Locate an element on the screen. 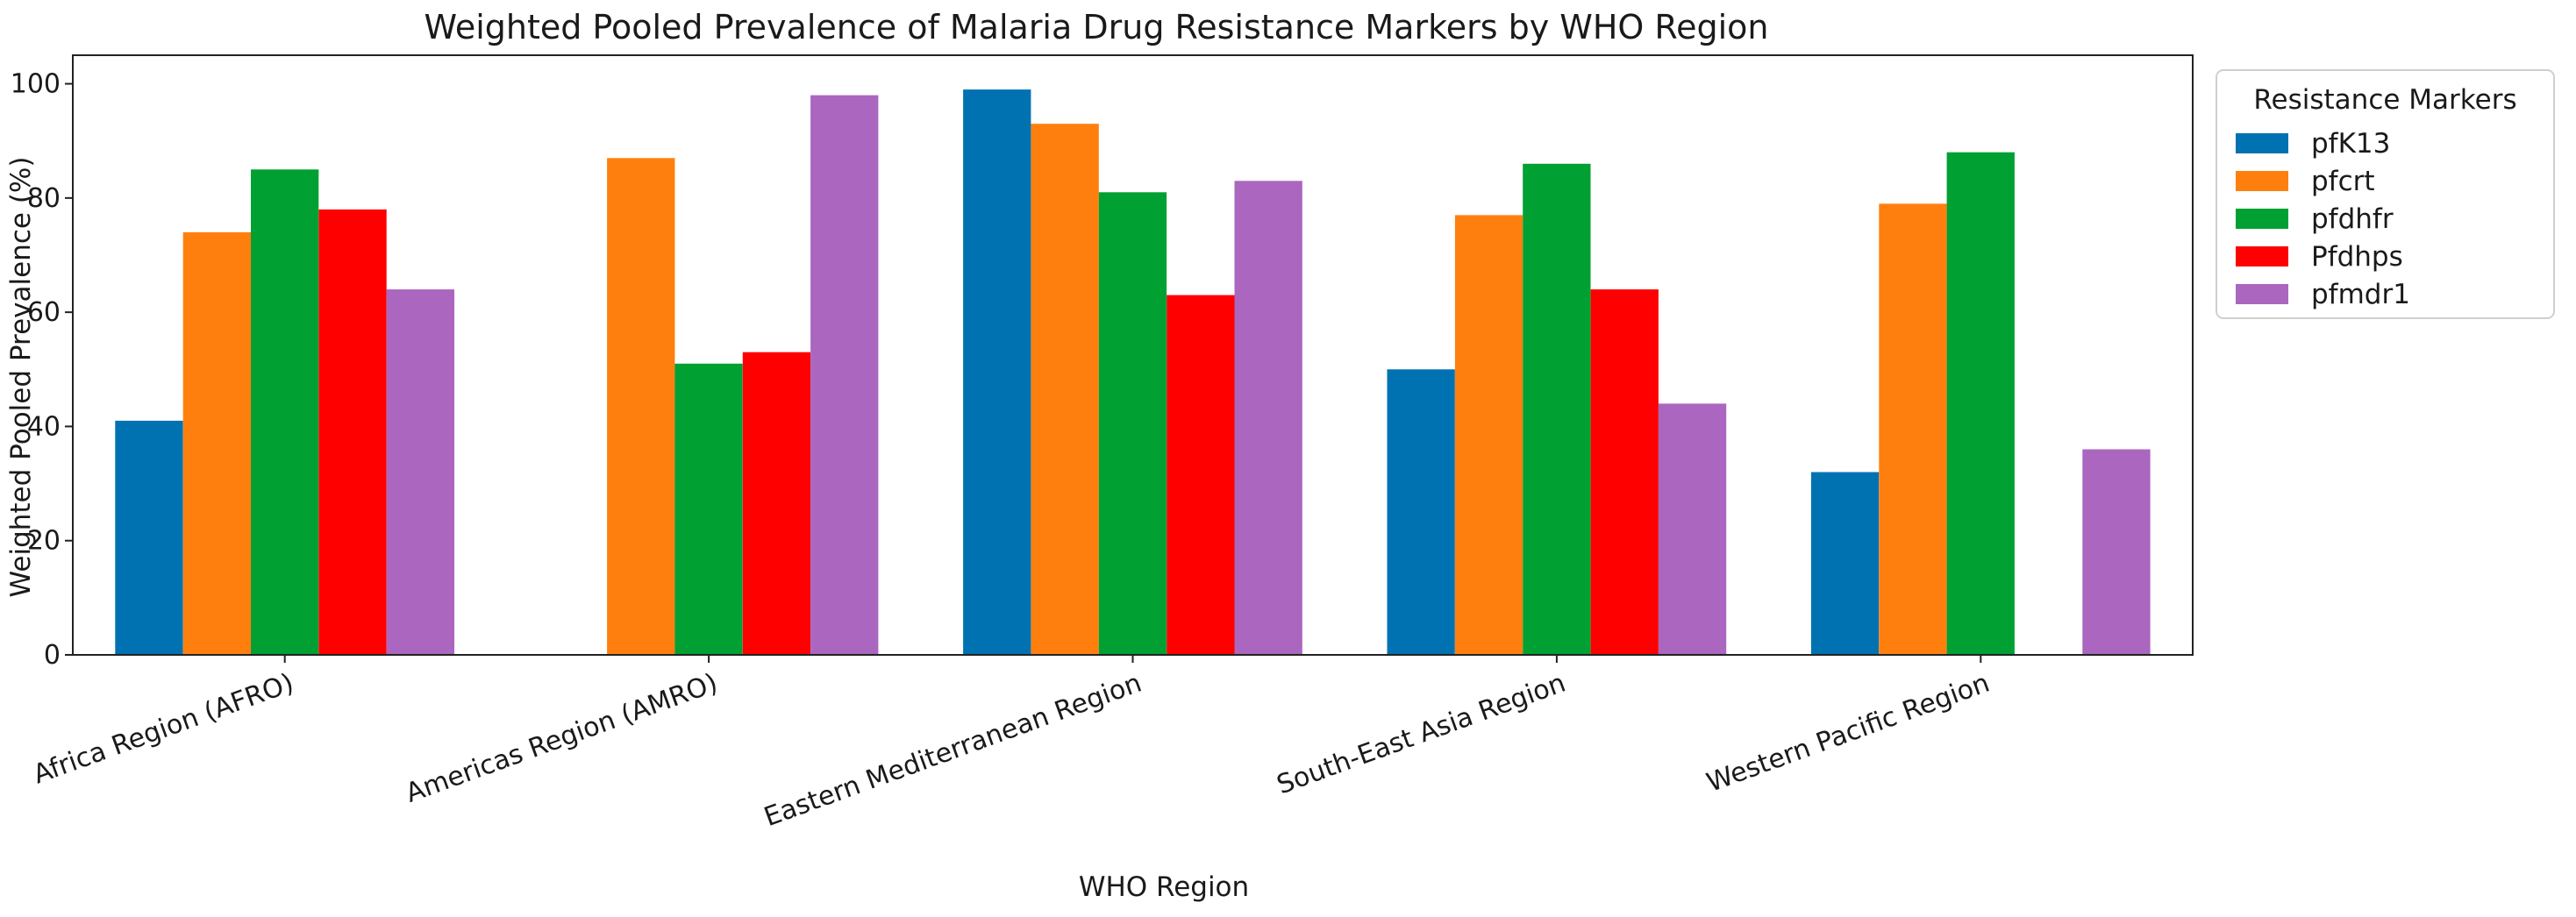  y-tick-label: 80 is located at coordinates (44, 198).